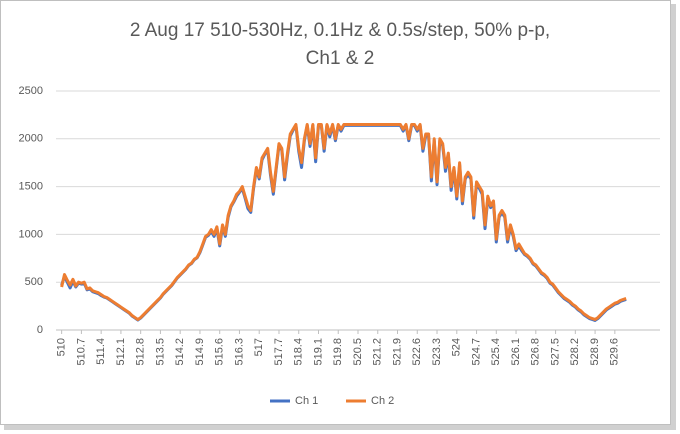 The height and width of the screenshot is (434, 680). What do you see at coordinates (200, 352) in the screenshot?
I see `x-tick-label: 514.9` at bounding box center [200, 352].